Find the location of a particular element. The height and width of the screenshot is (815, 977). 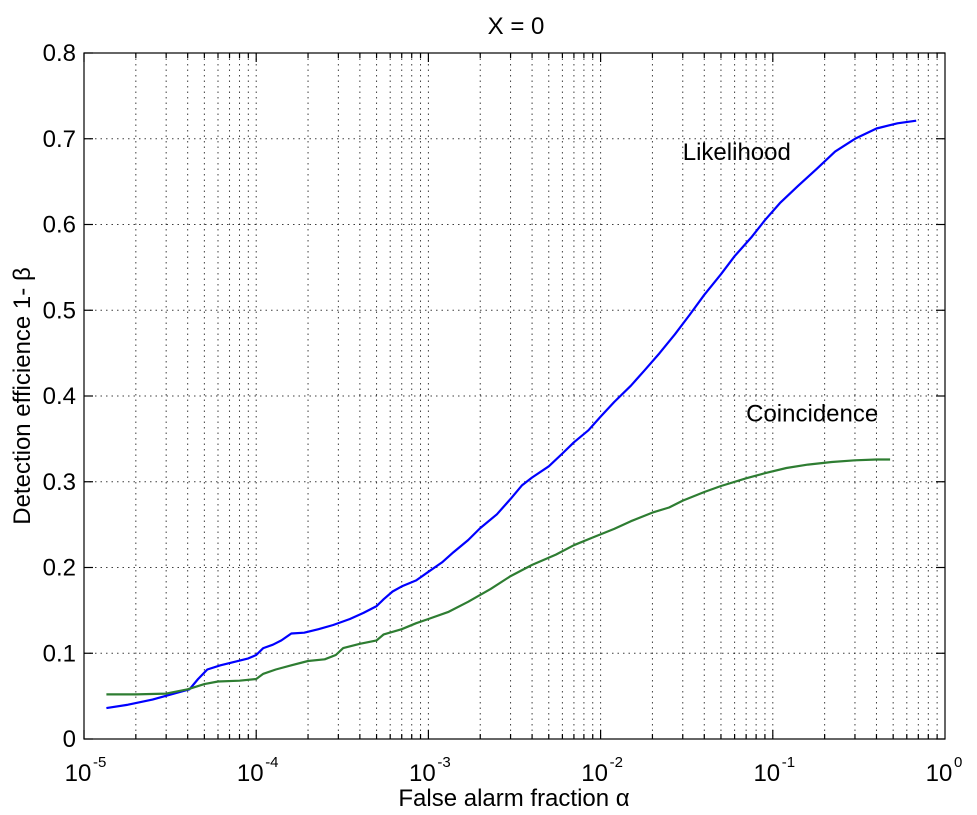

x-axis-label: False alarm fraction α is located at coordinates (513, 798).